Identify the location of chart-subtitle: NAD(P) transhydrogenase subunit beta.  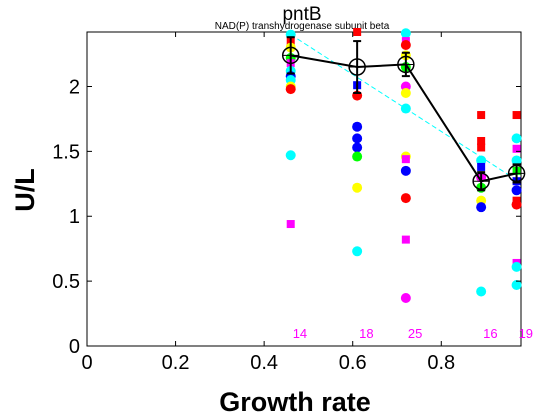
(302, 26).